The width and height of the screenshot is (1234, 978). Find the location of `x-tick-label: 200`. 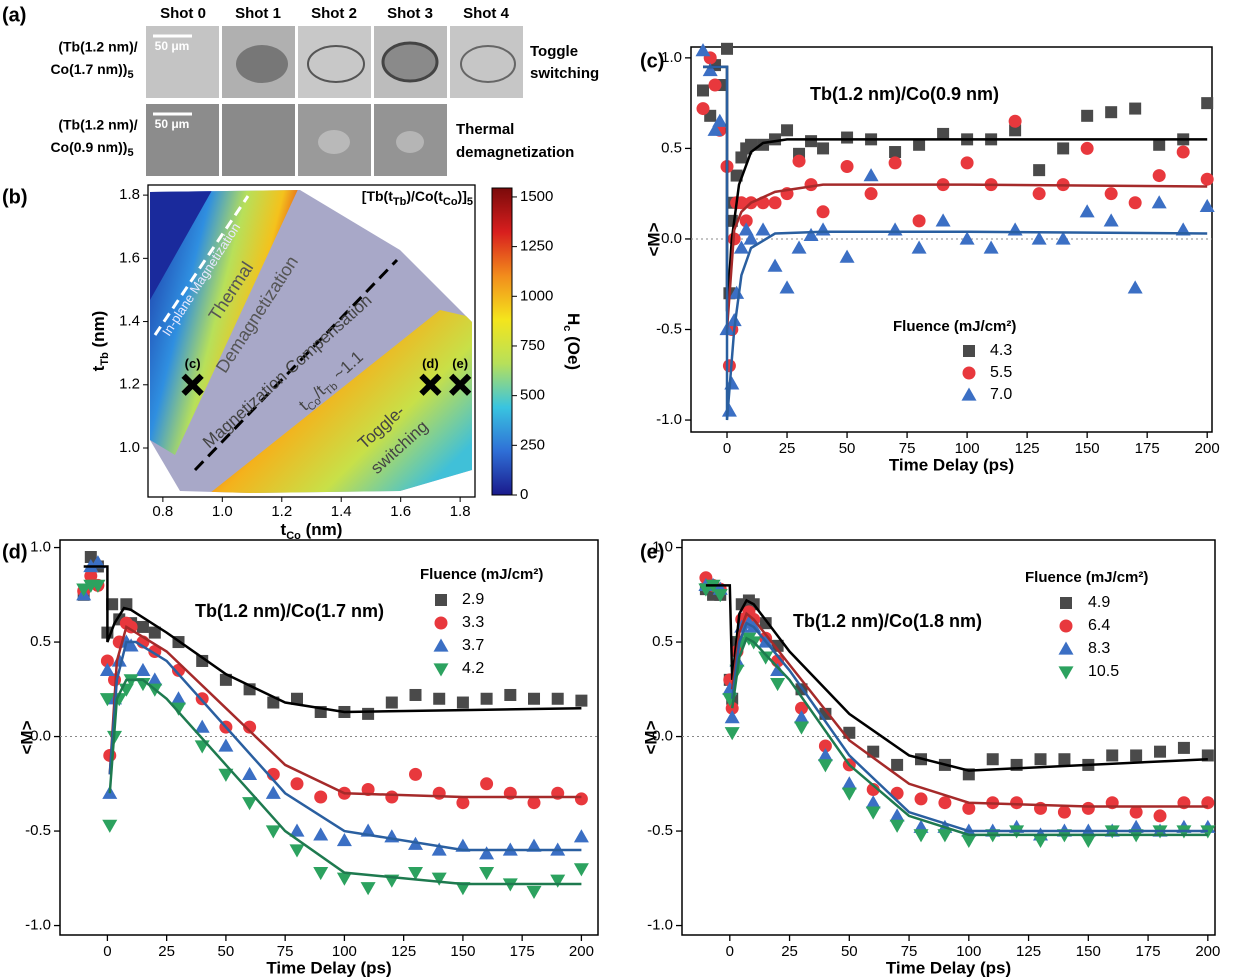

x-tick-label: 200 is located at coordinates (1207, 951).